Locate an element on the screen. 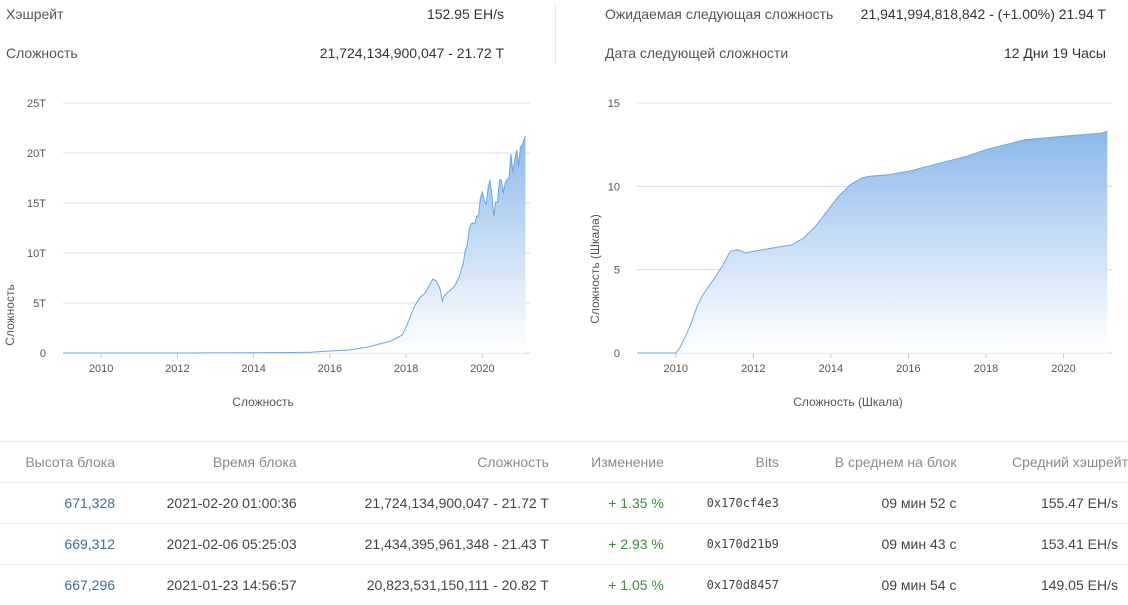 This screenshot has height=605, width=1128. bits-cell: 0x170d21b9 is located at coordinates (721, 544).